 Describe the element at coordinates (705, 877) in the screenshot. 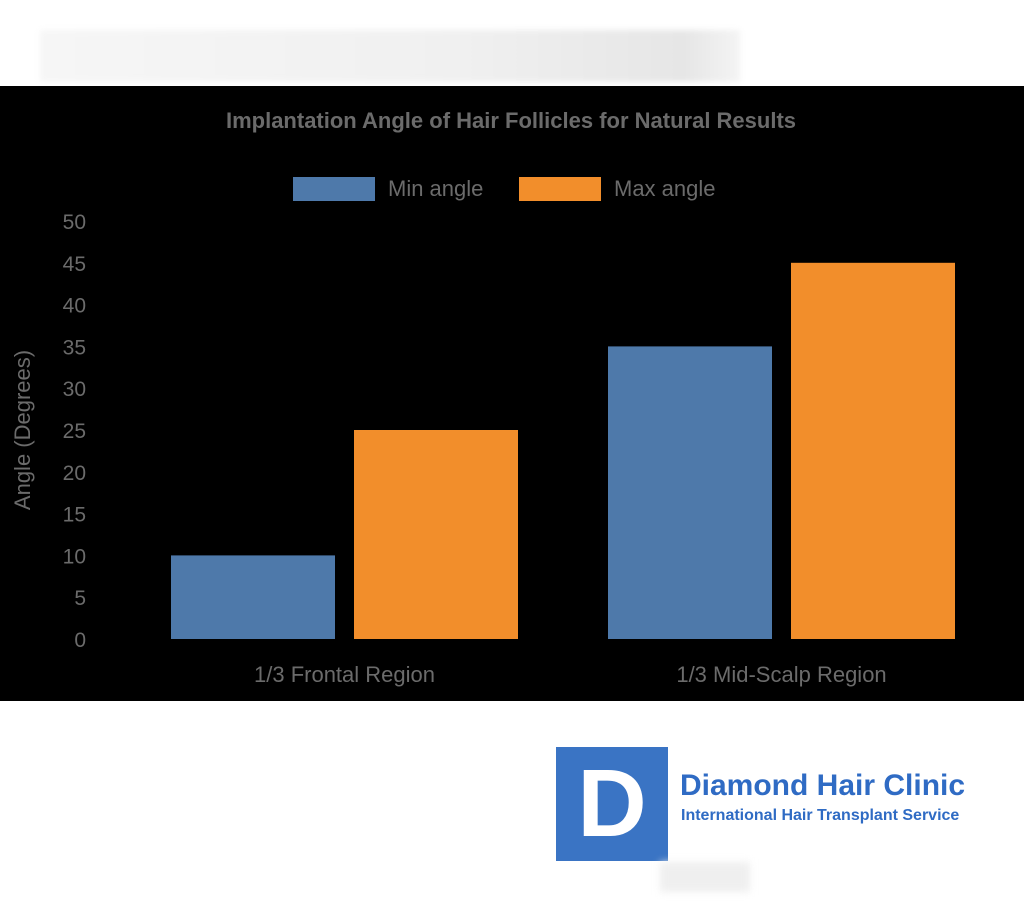

I see `blurred-footer-strip` at that location.